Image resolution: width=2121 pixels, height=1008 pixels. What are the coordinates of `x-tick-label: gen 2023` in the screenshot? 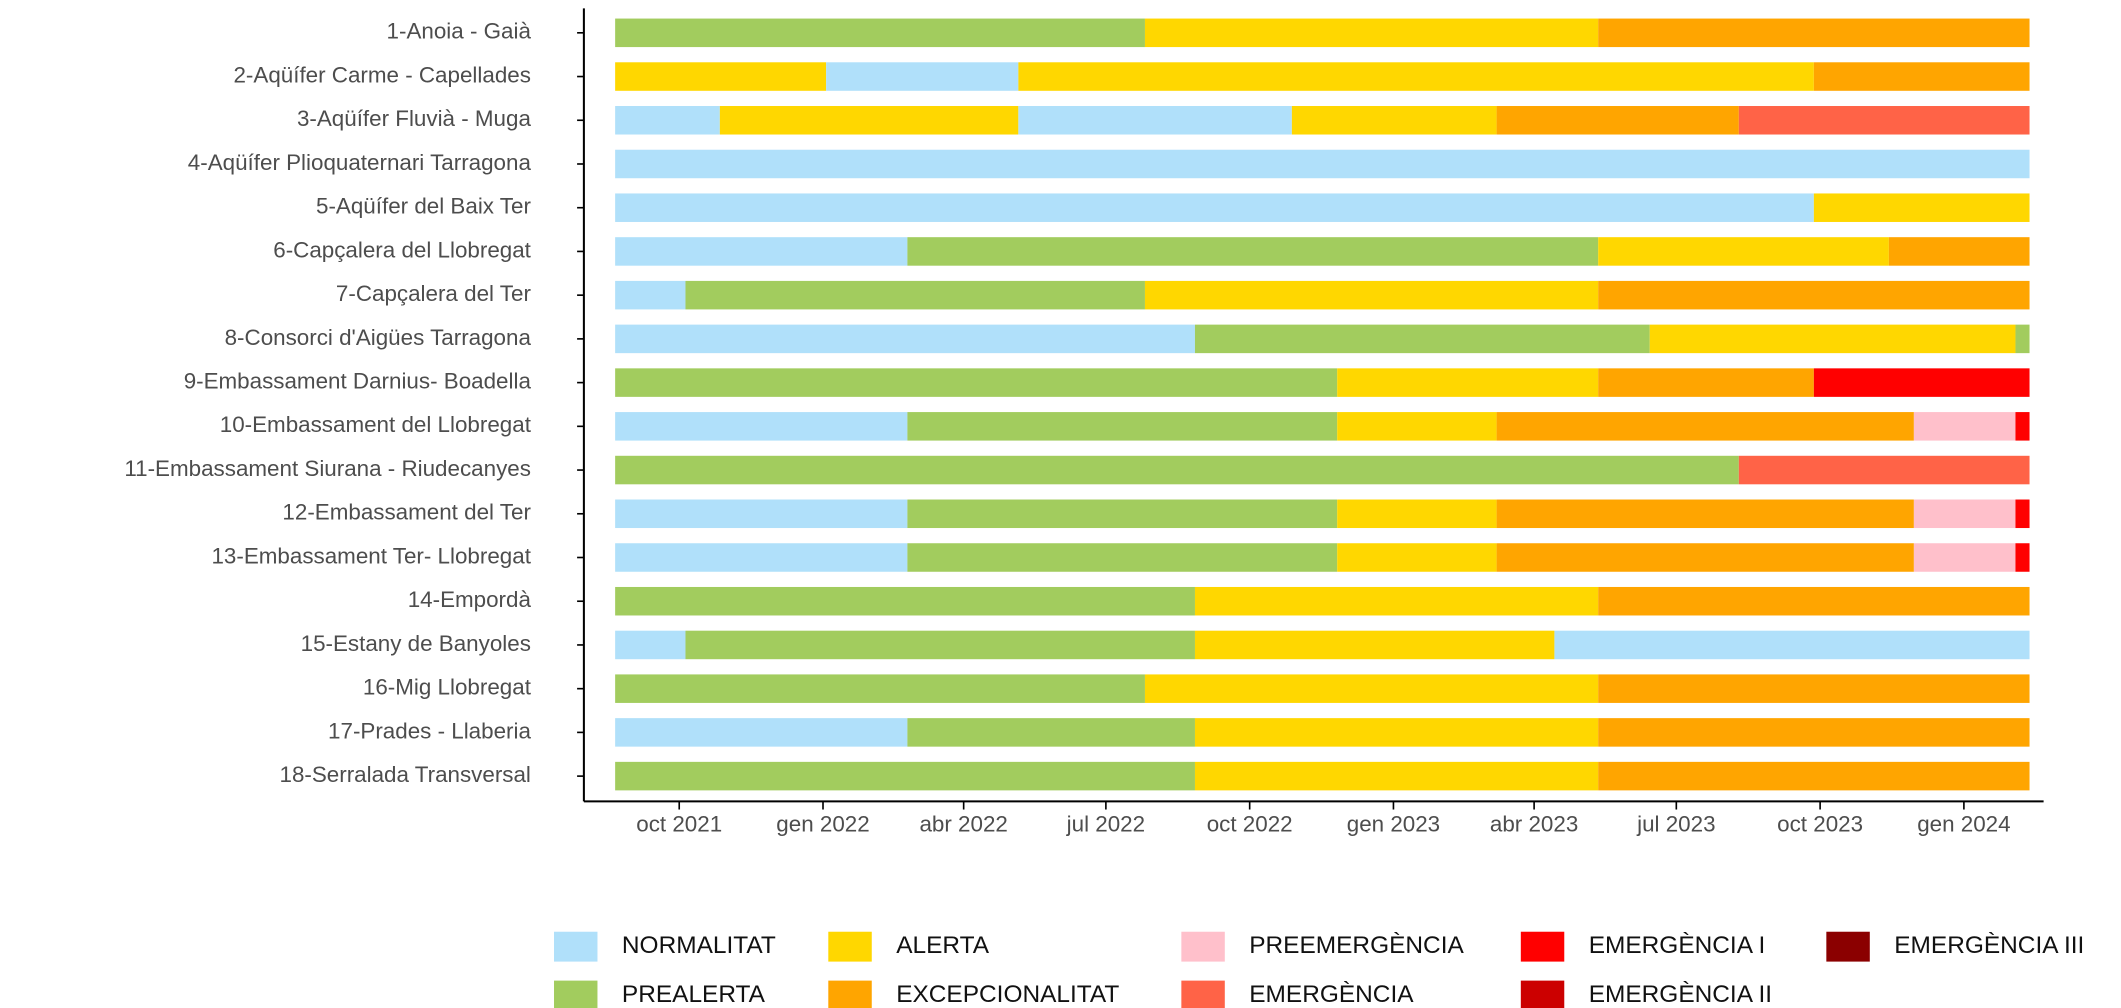 It's located at (1393, 824).